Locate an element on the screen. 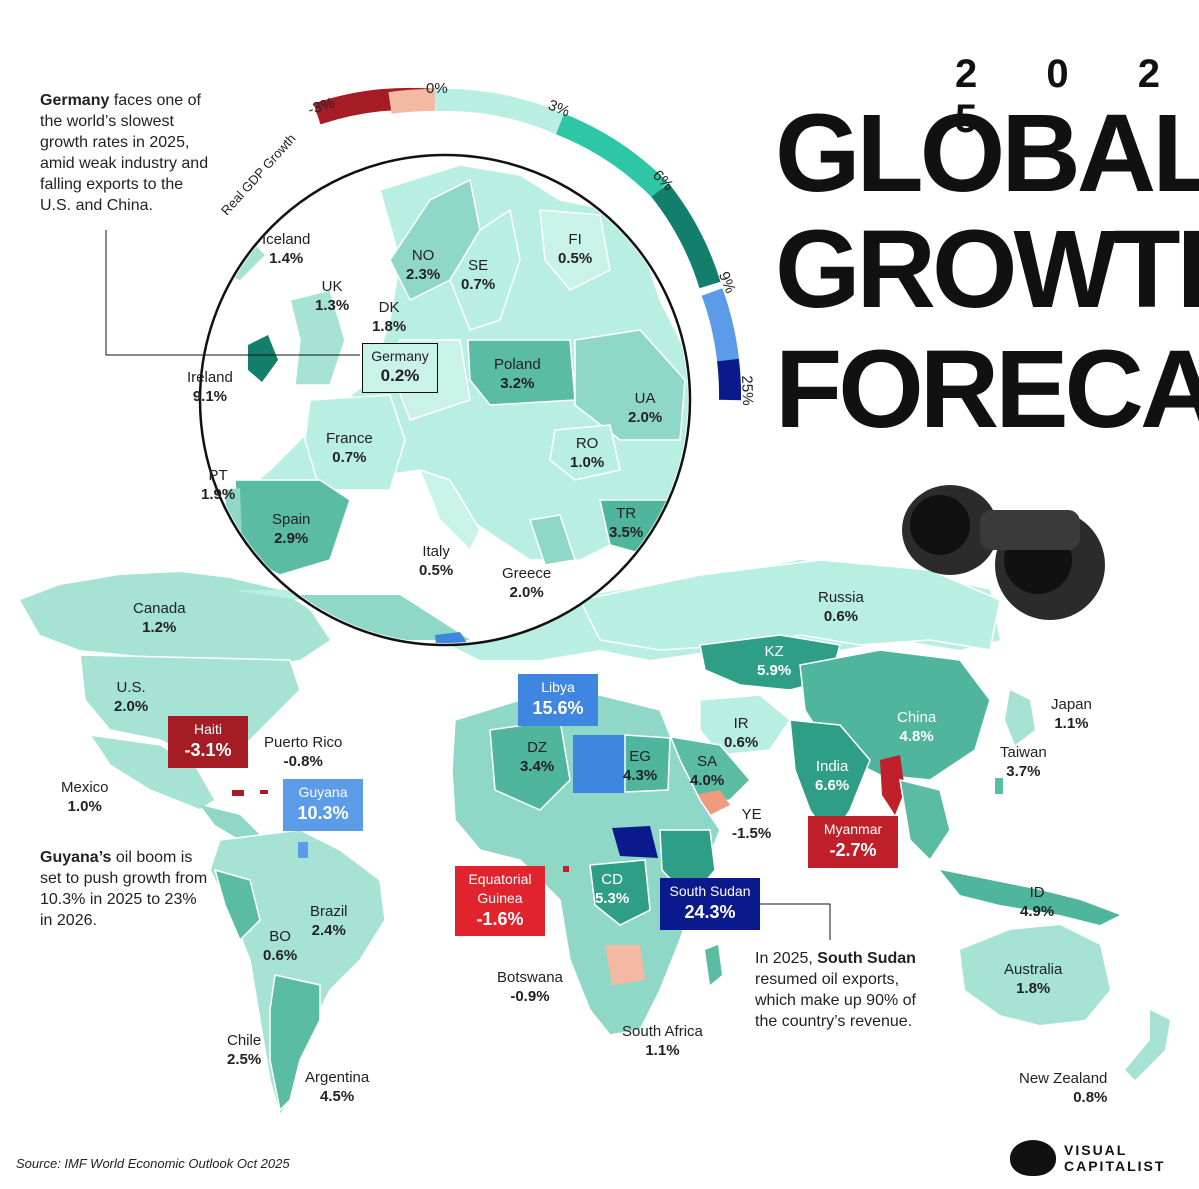  callout-guyana-name: Guyana is located at coordinates (323, 792).